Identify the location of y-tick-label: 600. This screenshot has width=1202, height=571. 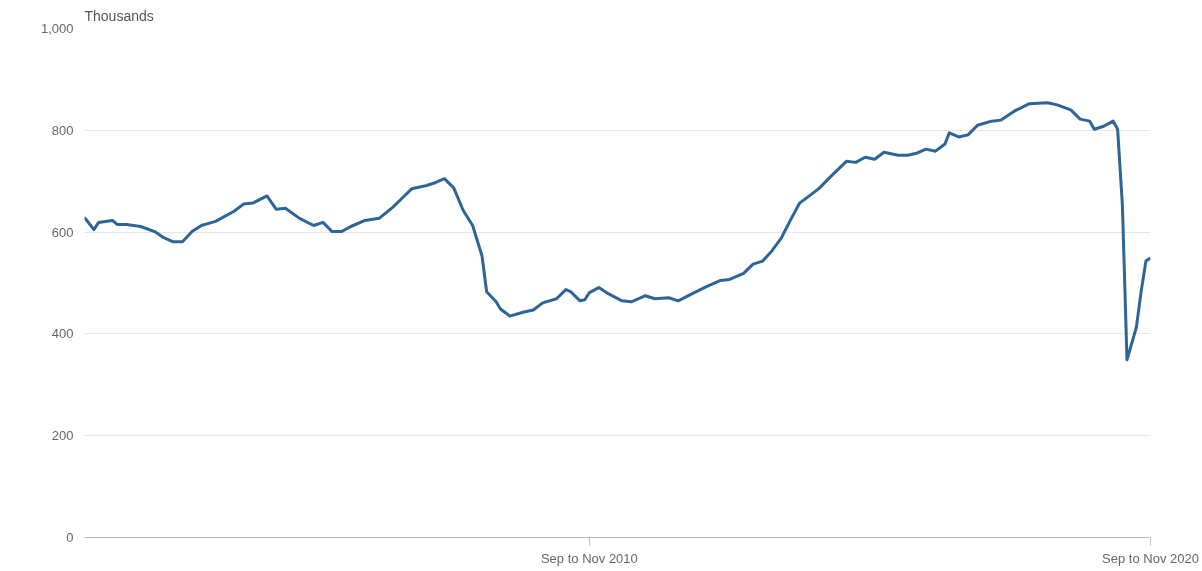
(62, 232).